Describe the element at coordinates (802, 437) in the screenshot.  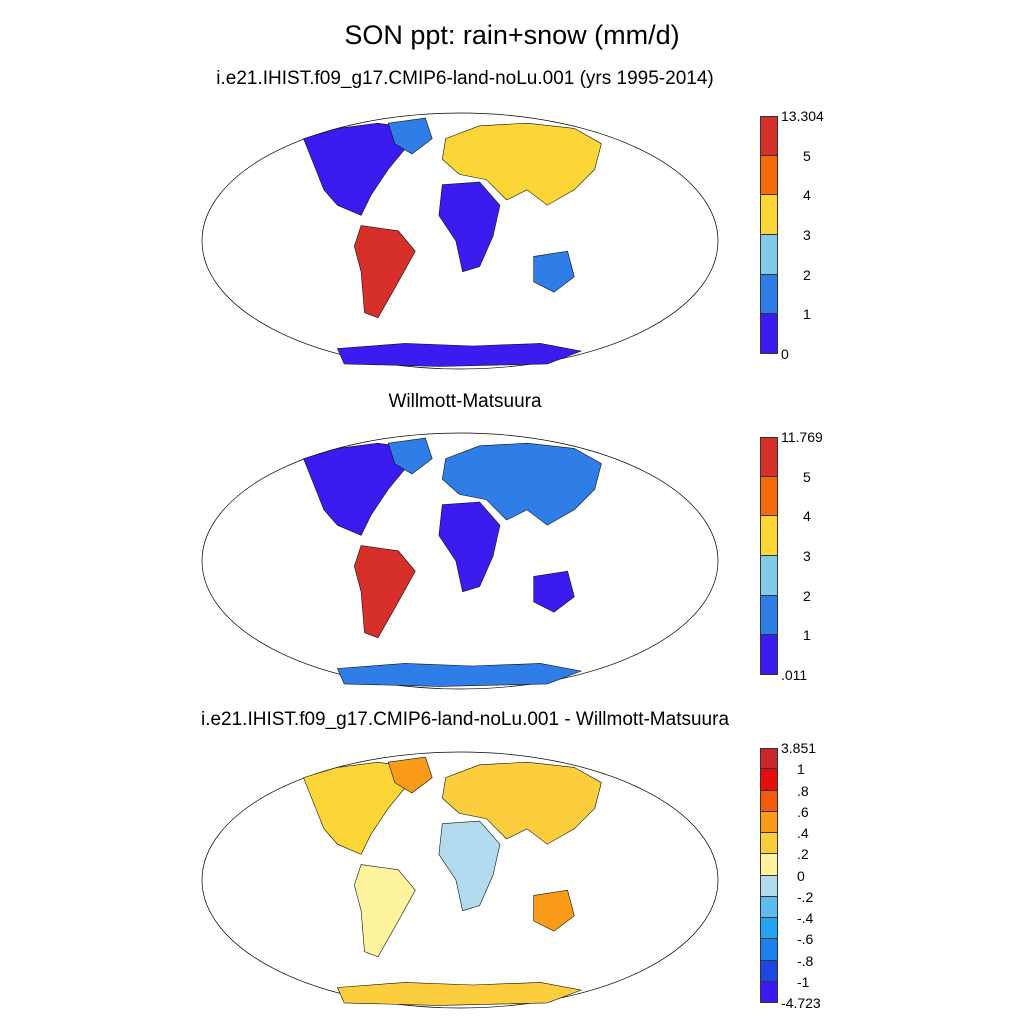
I see `colorbar-tick-label: 11.769` at that location.